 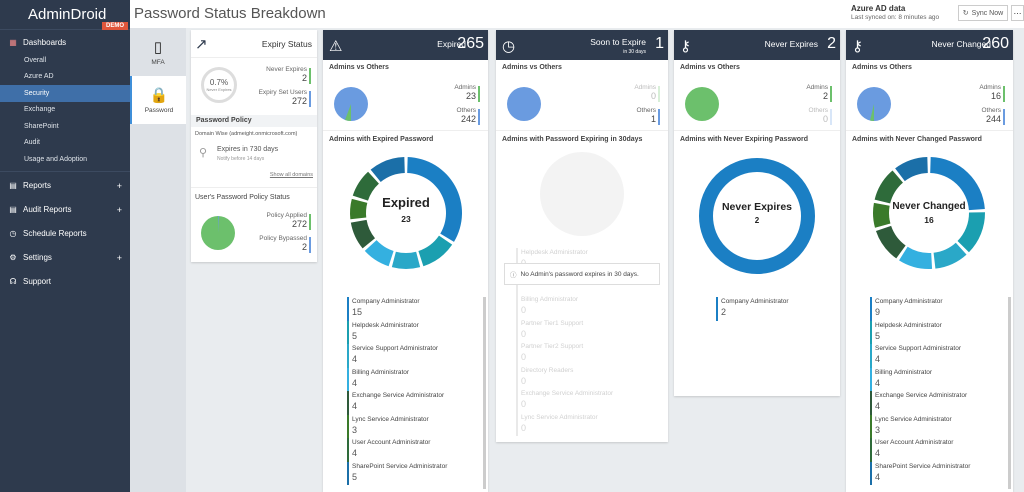 I want to click on list-item: Lync Service Administrator 0, so click(x=591, y=424).